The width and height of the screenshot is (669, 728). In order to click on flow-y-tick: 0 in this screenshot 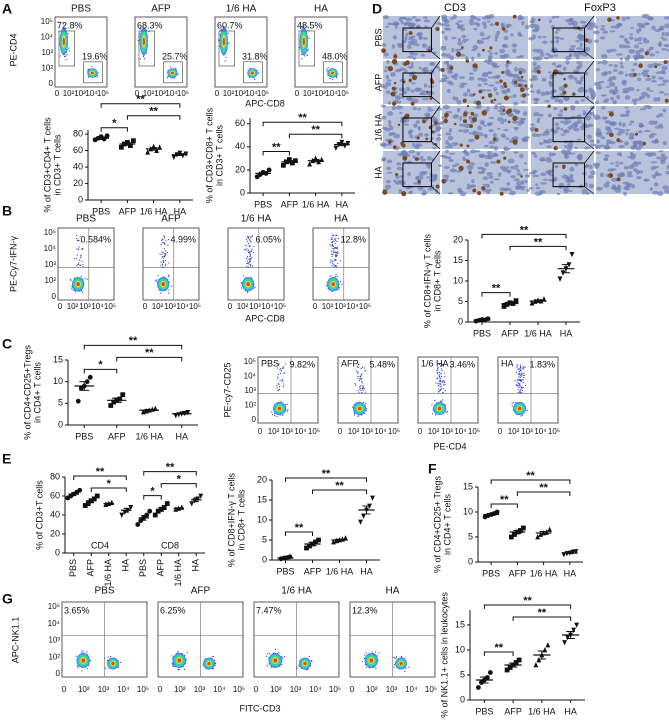, I will do `click(58, 673)`.